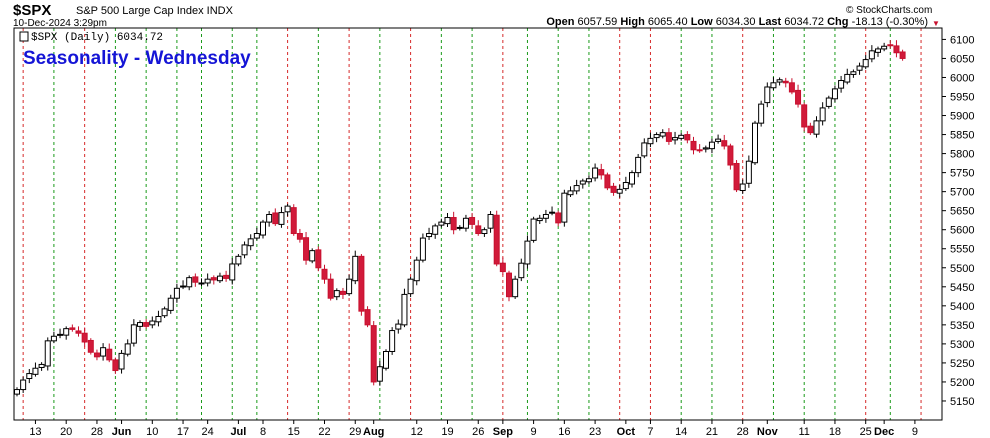 The height and width of the screenshot is (438, 990). I want to click on credit-label: © StockCharts.com, so click(889, 10).